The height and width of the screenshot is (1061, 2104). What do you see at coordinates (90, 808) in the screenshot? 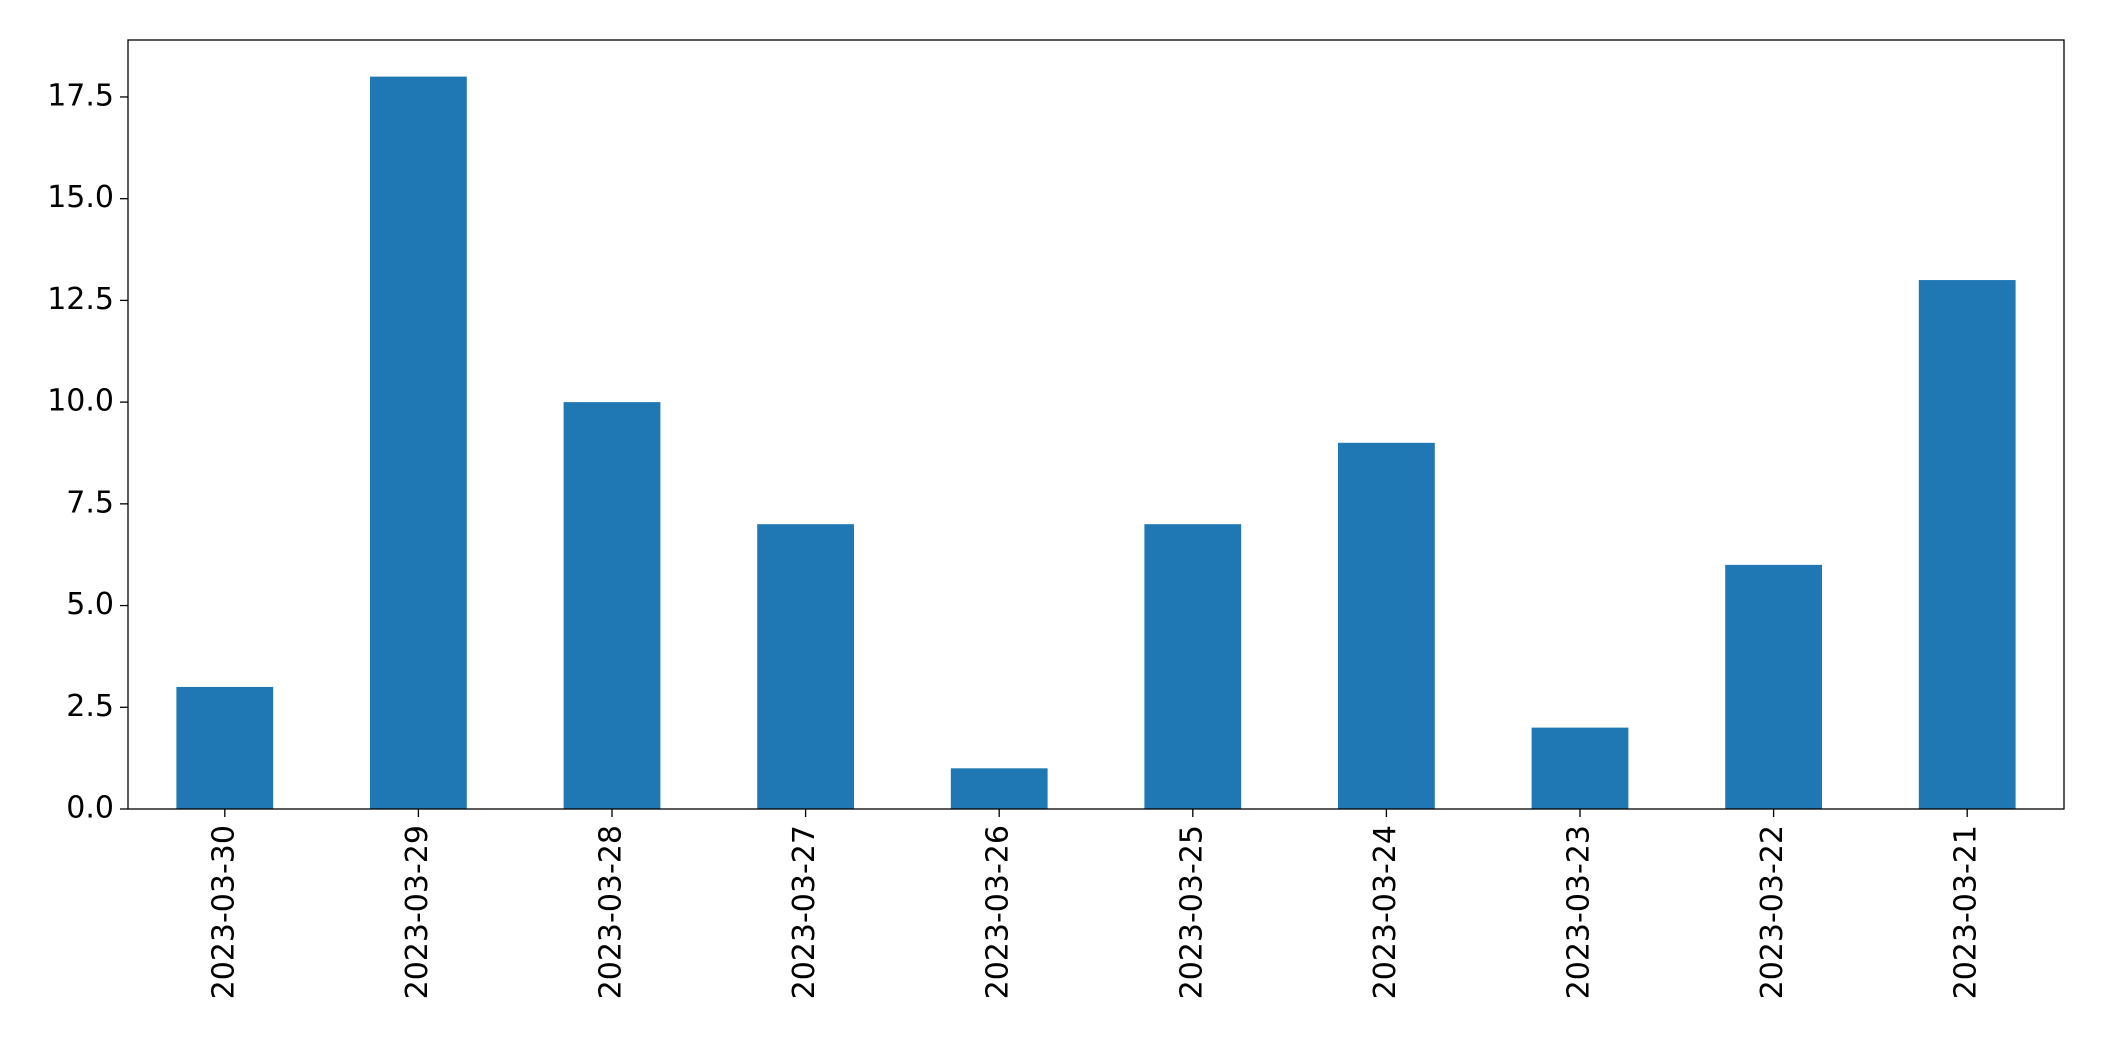
I see `y-tick-label: 0.0` at bounding box center [90, 808].